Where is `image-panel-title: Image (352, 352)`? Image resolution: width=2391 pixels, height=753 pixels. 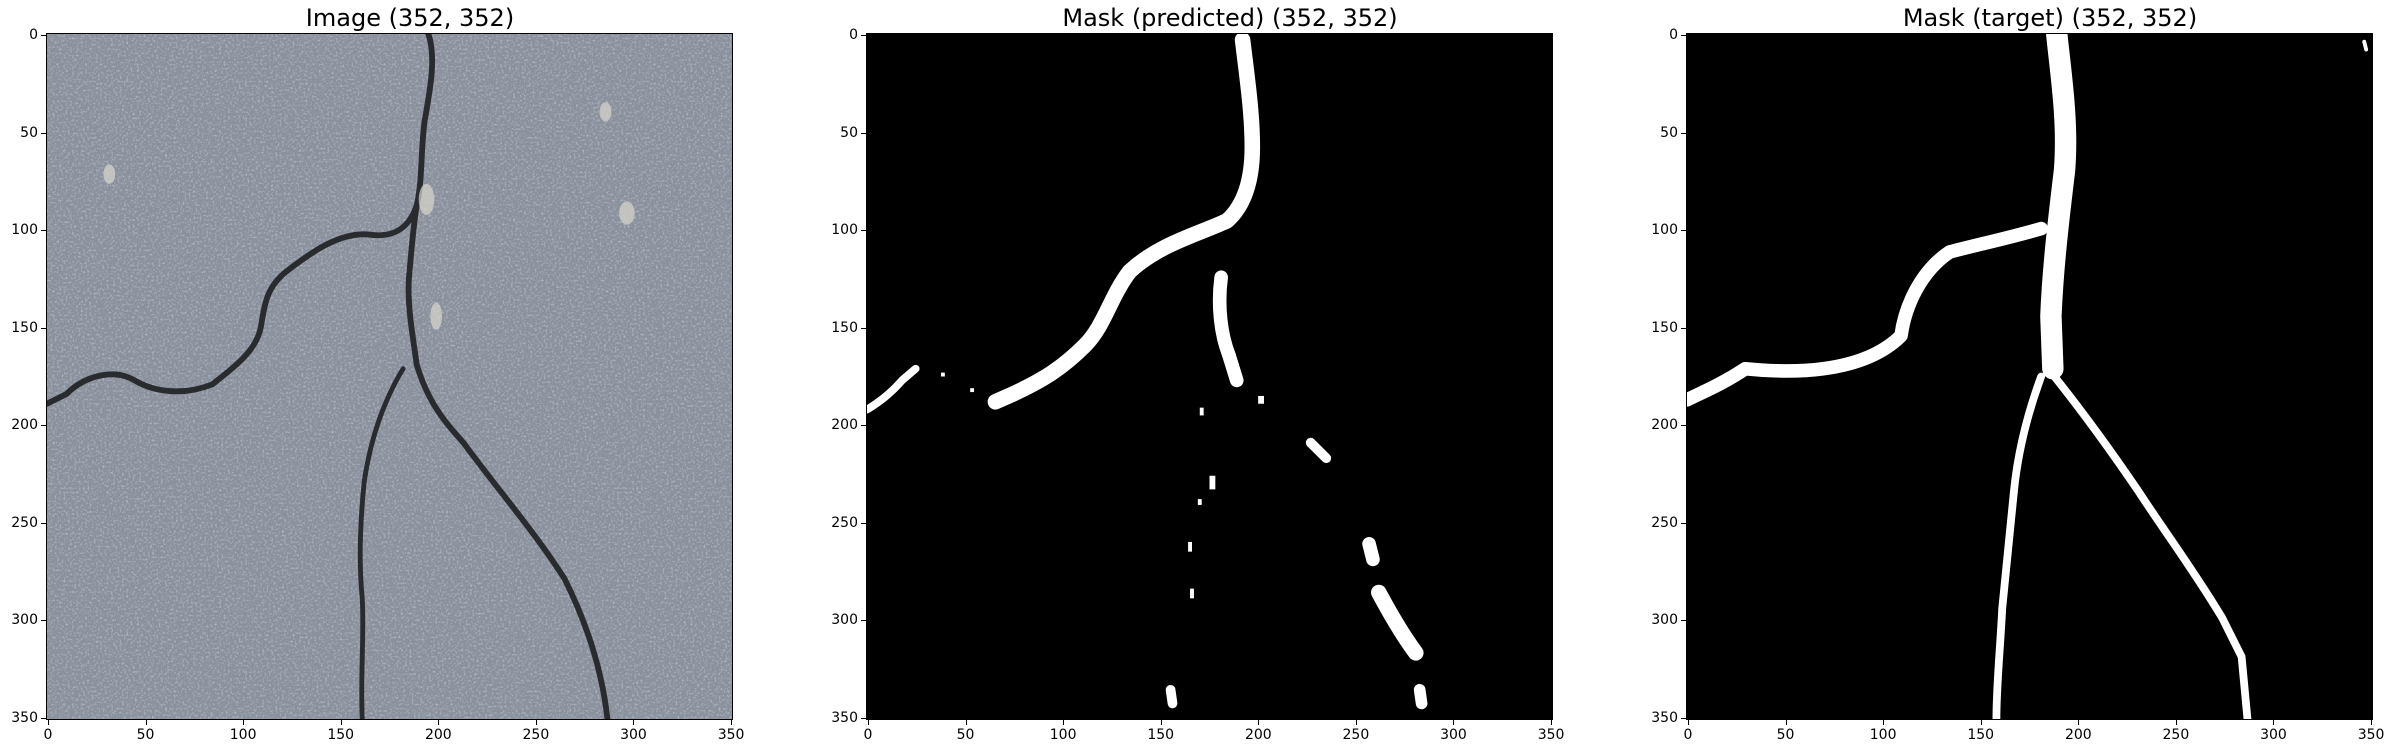 image-panel-title: Image (352, 352) is located at coordinates (410, 18).